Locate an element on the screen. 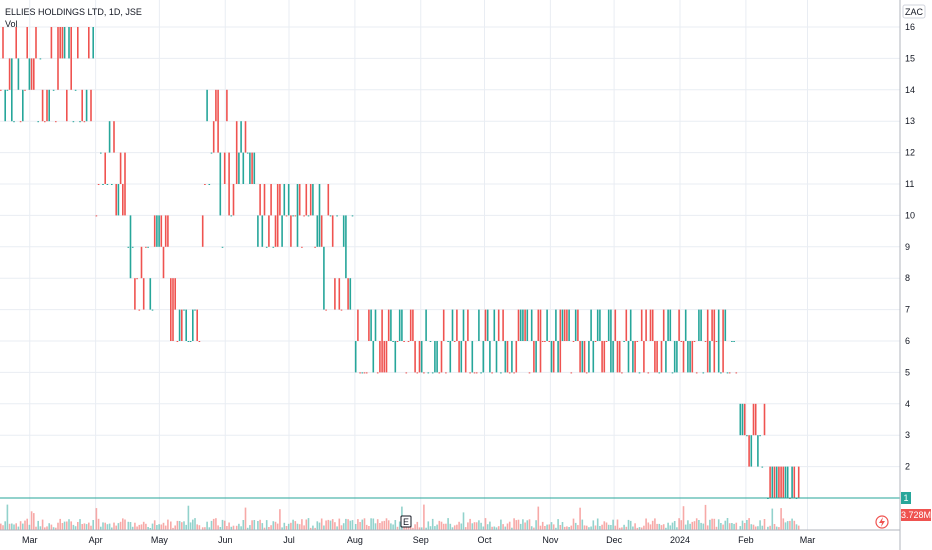 The image size is (932, 550). flash-marker is located at coordinates (882, 522).